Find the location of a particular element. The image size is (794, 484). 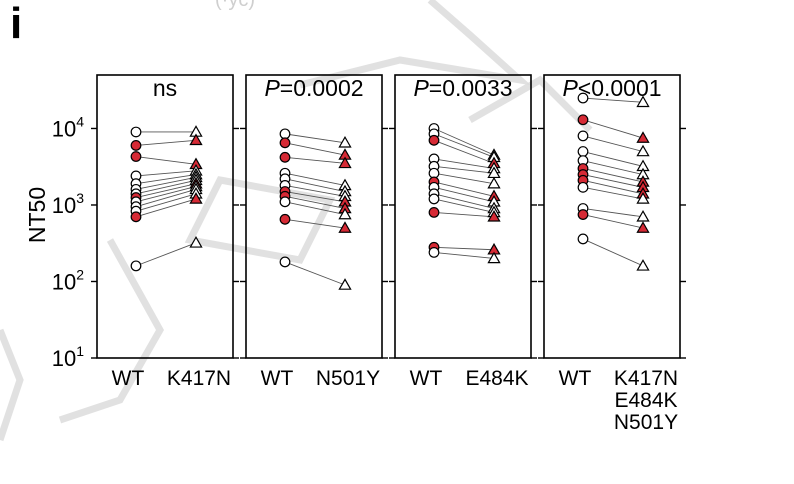

header-fragment: (·yc) is located at coordinates (235, 5).